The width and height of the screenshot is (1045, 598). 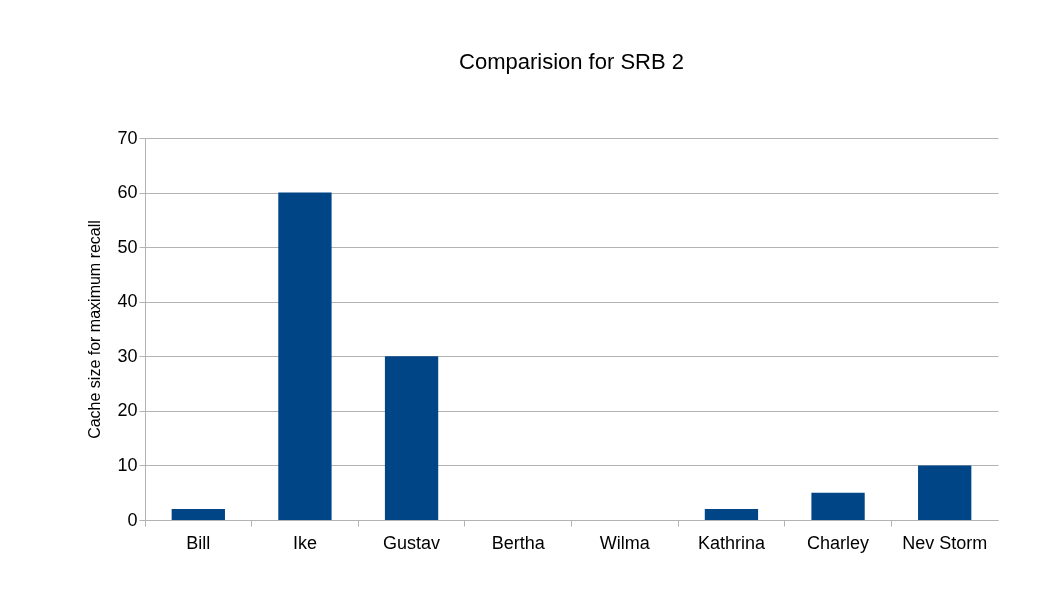 What do you see at coordinates (518, 542) in the screenshot?
I see `x-tick-label: Bertha` at bounding box center [518, 542].